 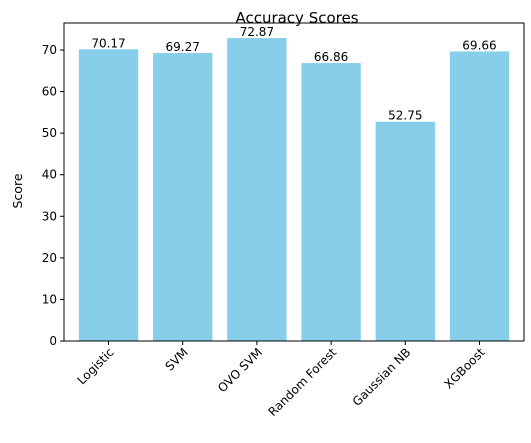 I want to click on x-tick-label: Gaussian NB, so click(x=382, y=377).